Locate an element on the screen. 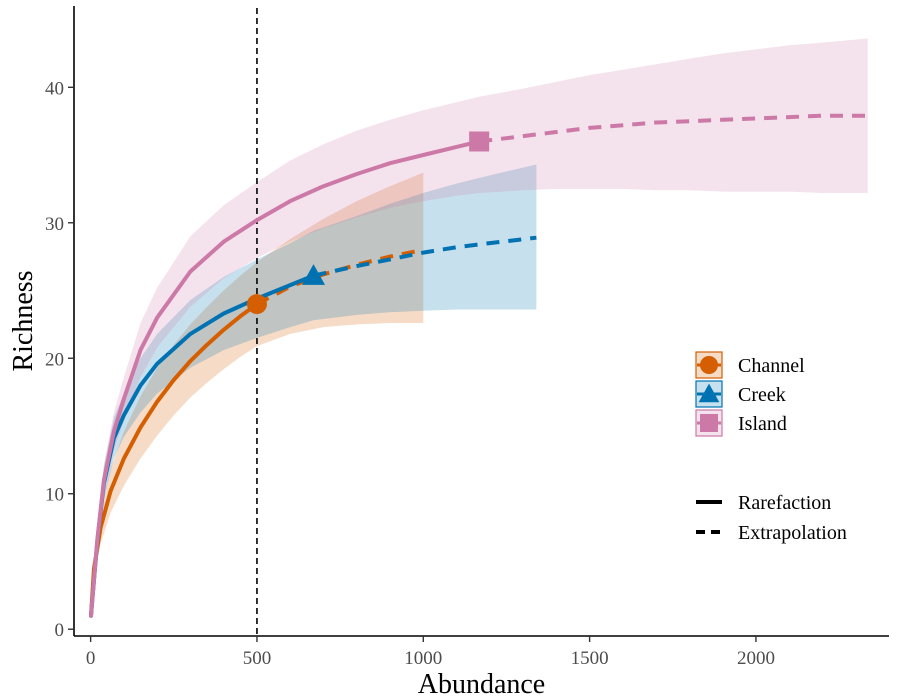 The image size is (903, 699). x-tick-label: 1000 is located at coordinates (423, 658).